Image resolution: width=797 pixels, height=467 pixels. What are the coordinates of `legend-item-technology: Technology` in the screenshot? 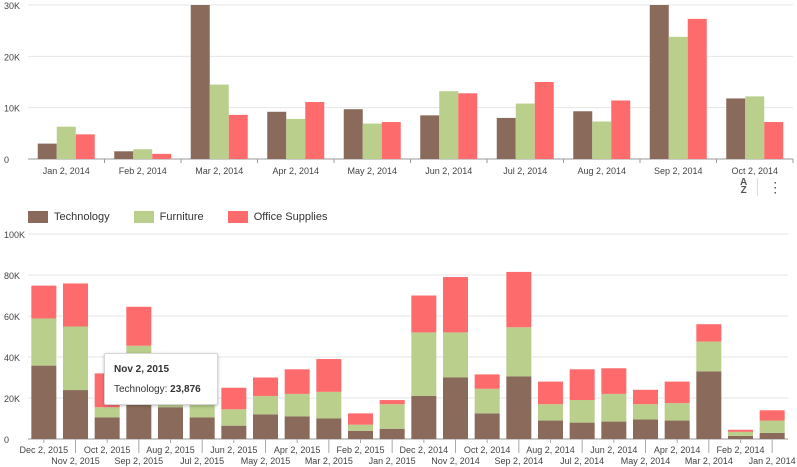 It's located at (69, 217).